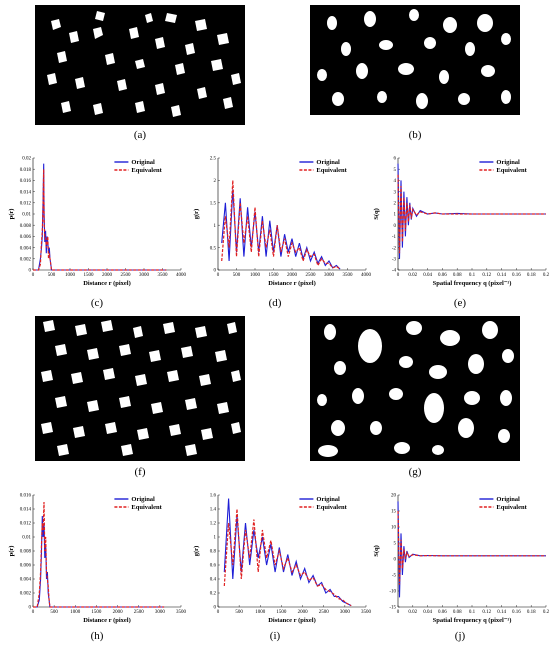  Describe the element at coordinates (395, 181) in the screenshot. I see `y-tick-label: 4` at that location.